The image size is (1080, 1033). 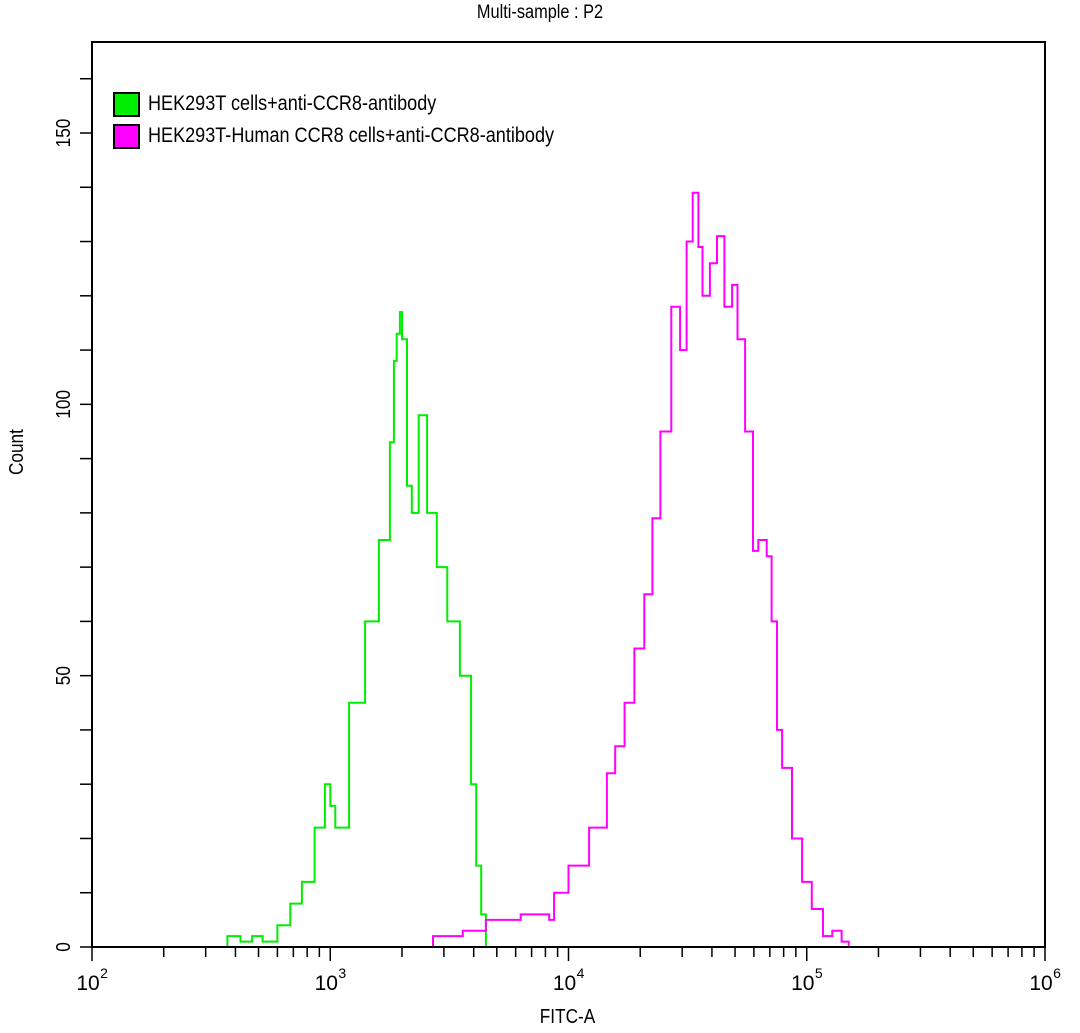 What do you see at coordinates (126, 136) in the screenshot?
I see `legend-swatch-magenta` at bounding box center [126, 136].